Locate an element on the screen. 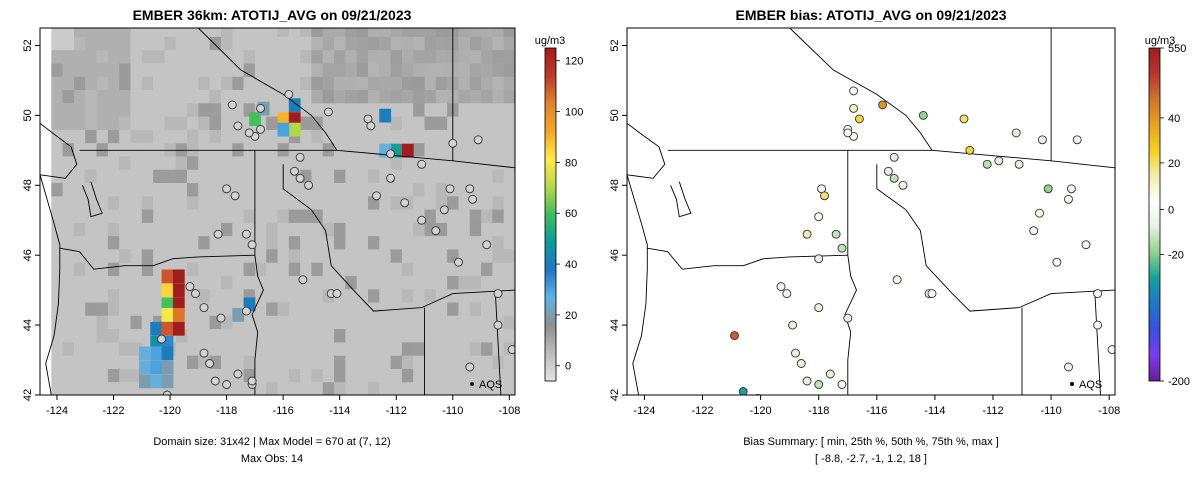  model-colorbar-tick-label: 40 is located at coordinates (571, 265).